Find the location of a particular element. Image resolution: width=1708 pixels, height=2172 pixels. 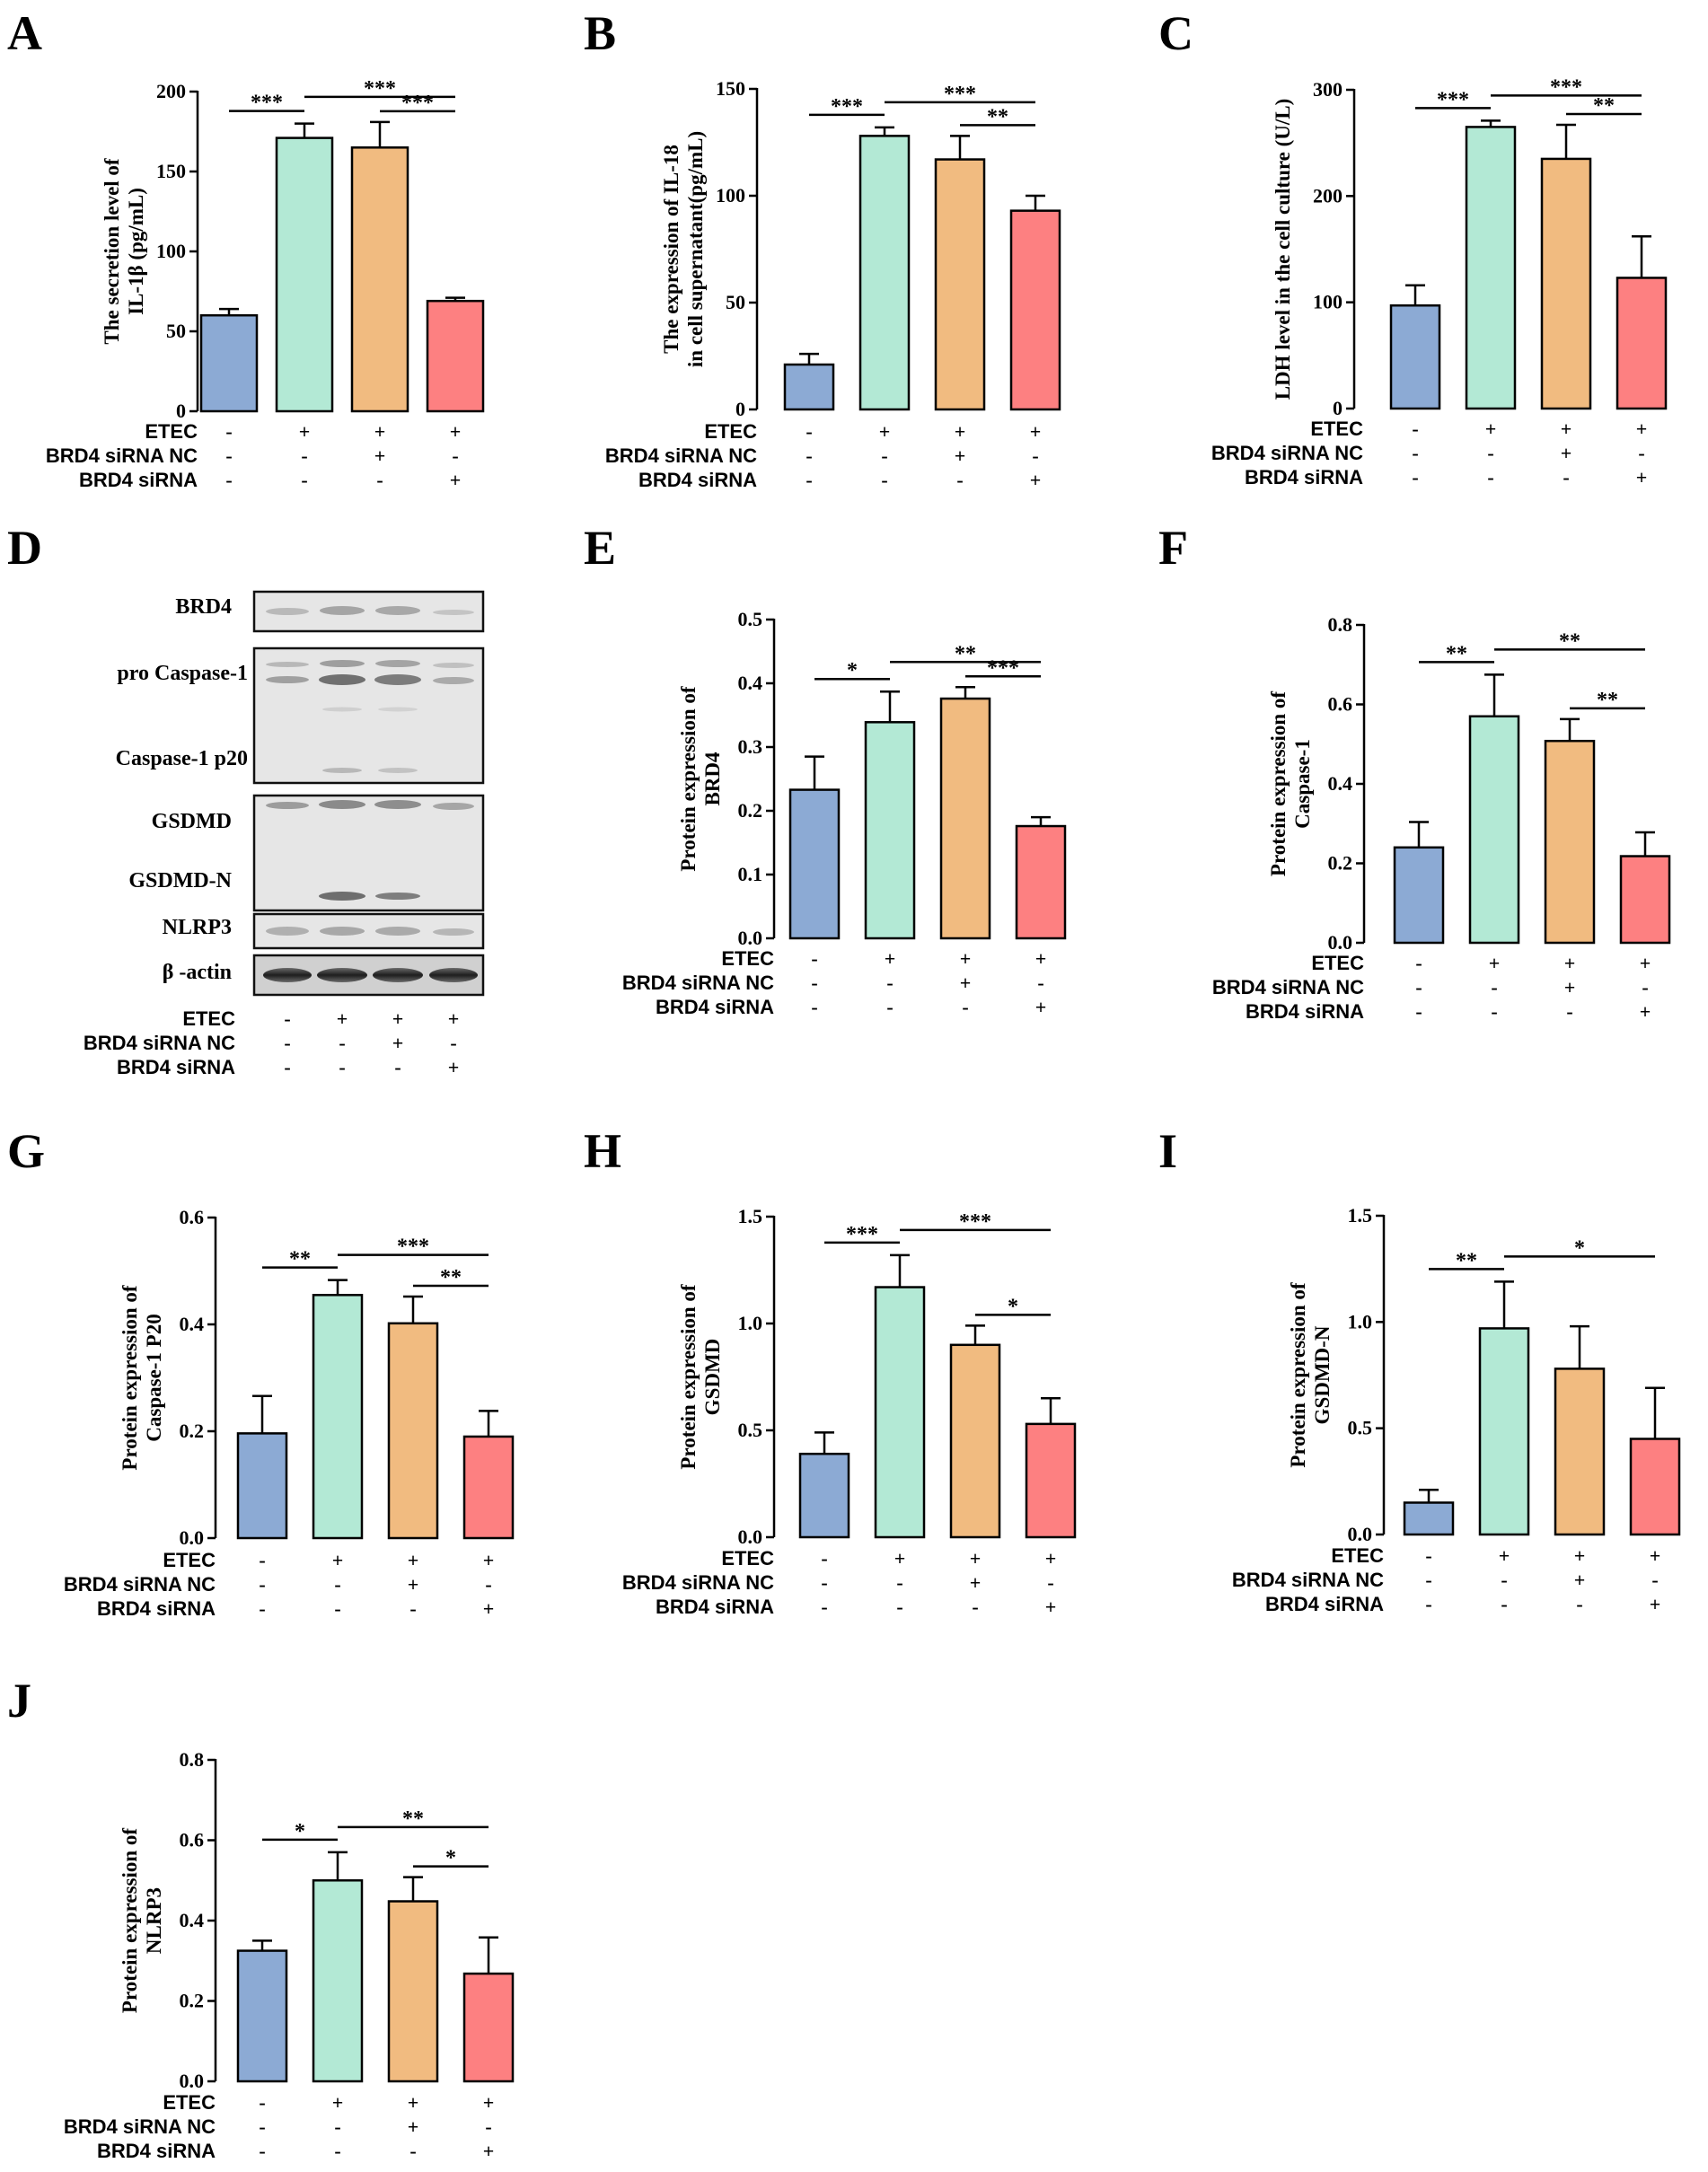

y-tick-label: 0.5 is located at coordinates (1360, 1428).